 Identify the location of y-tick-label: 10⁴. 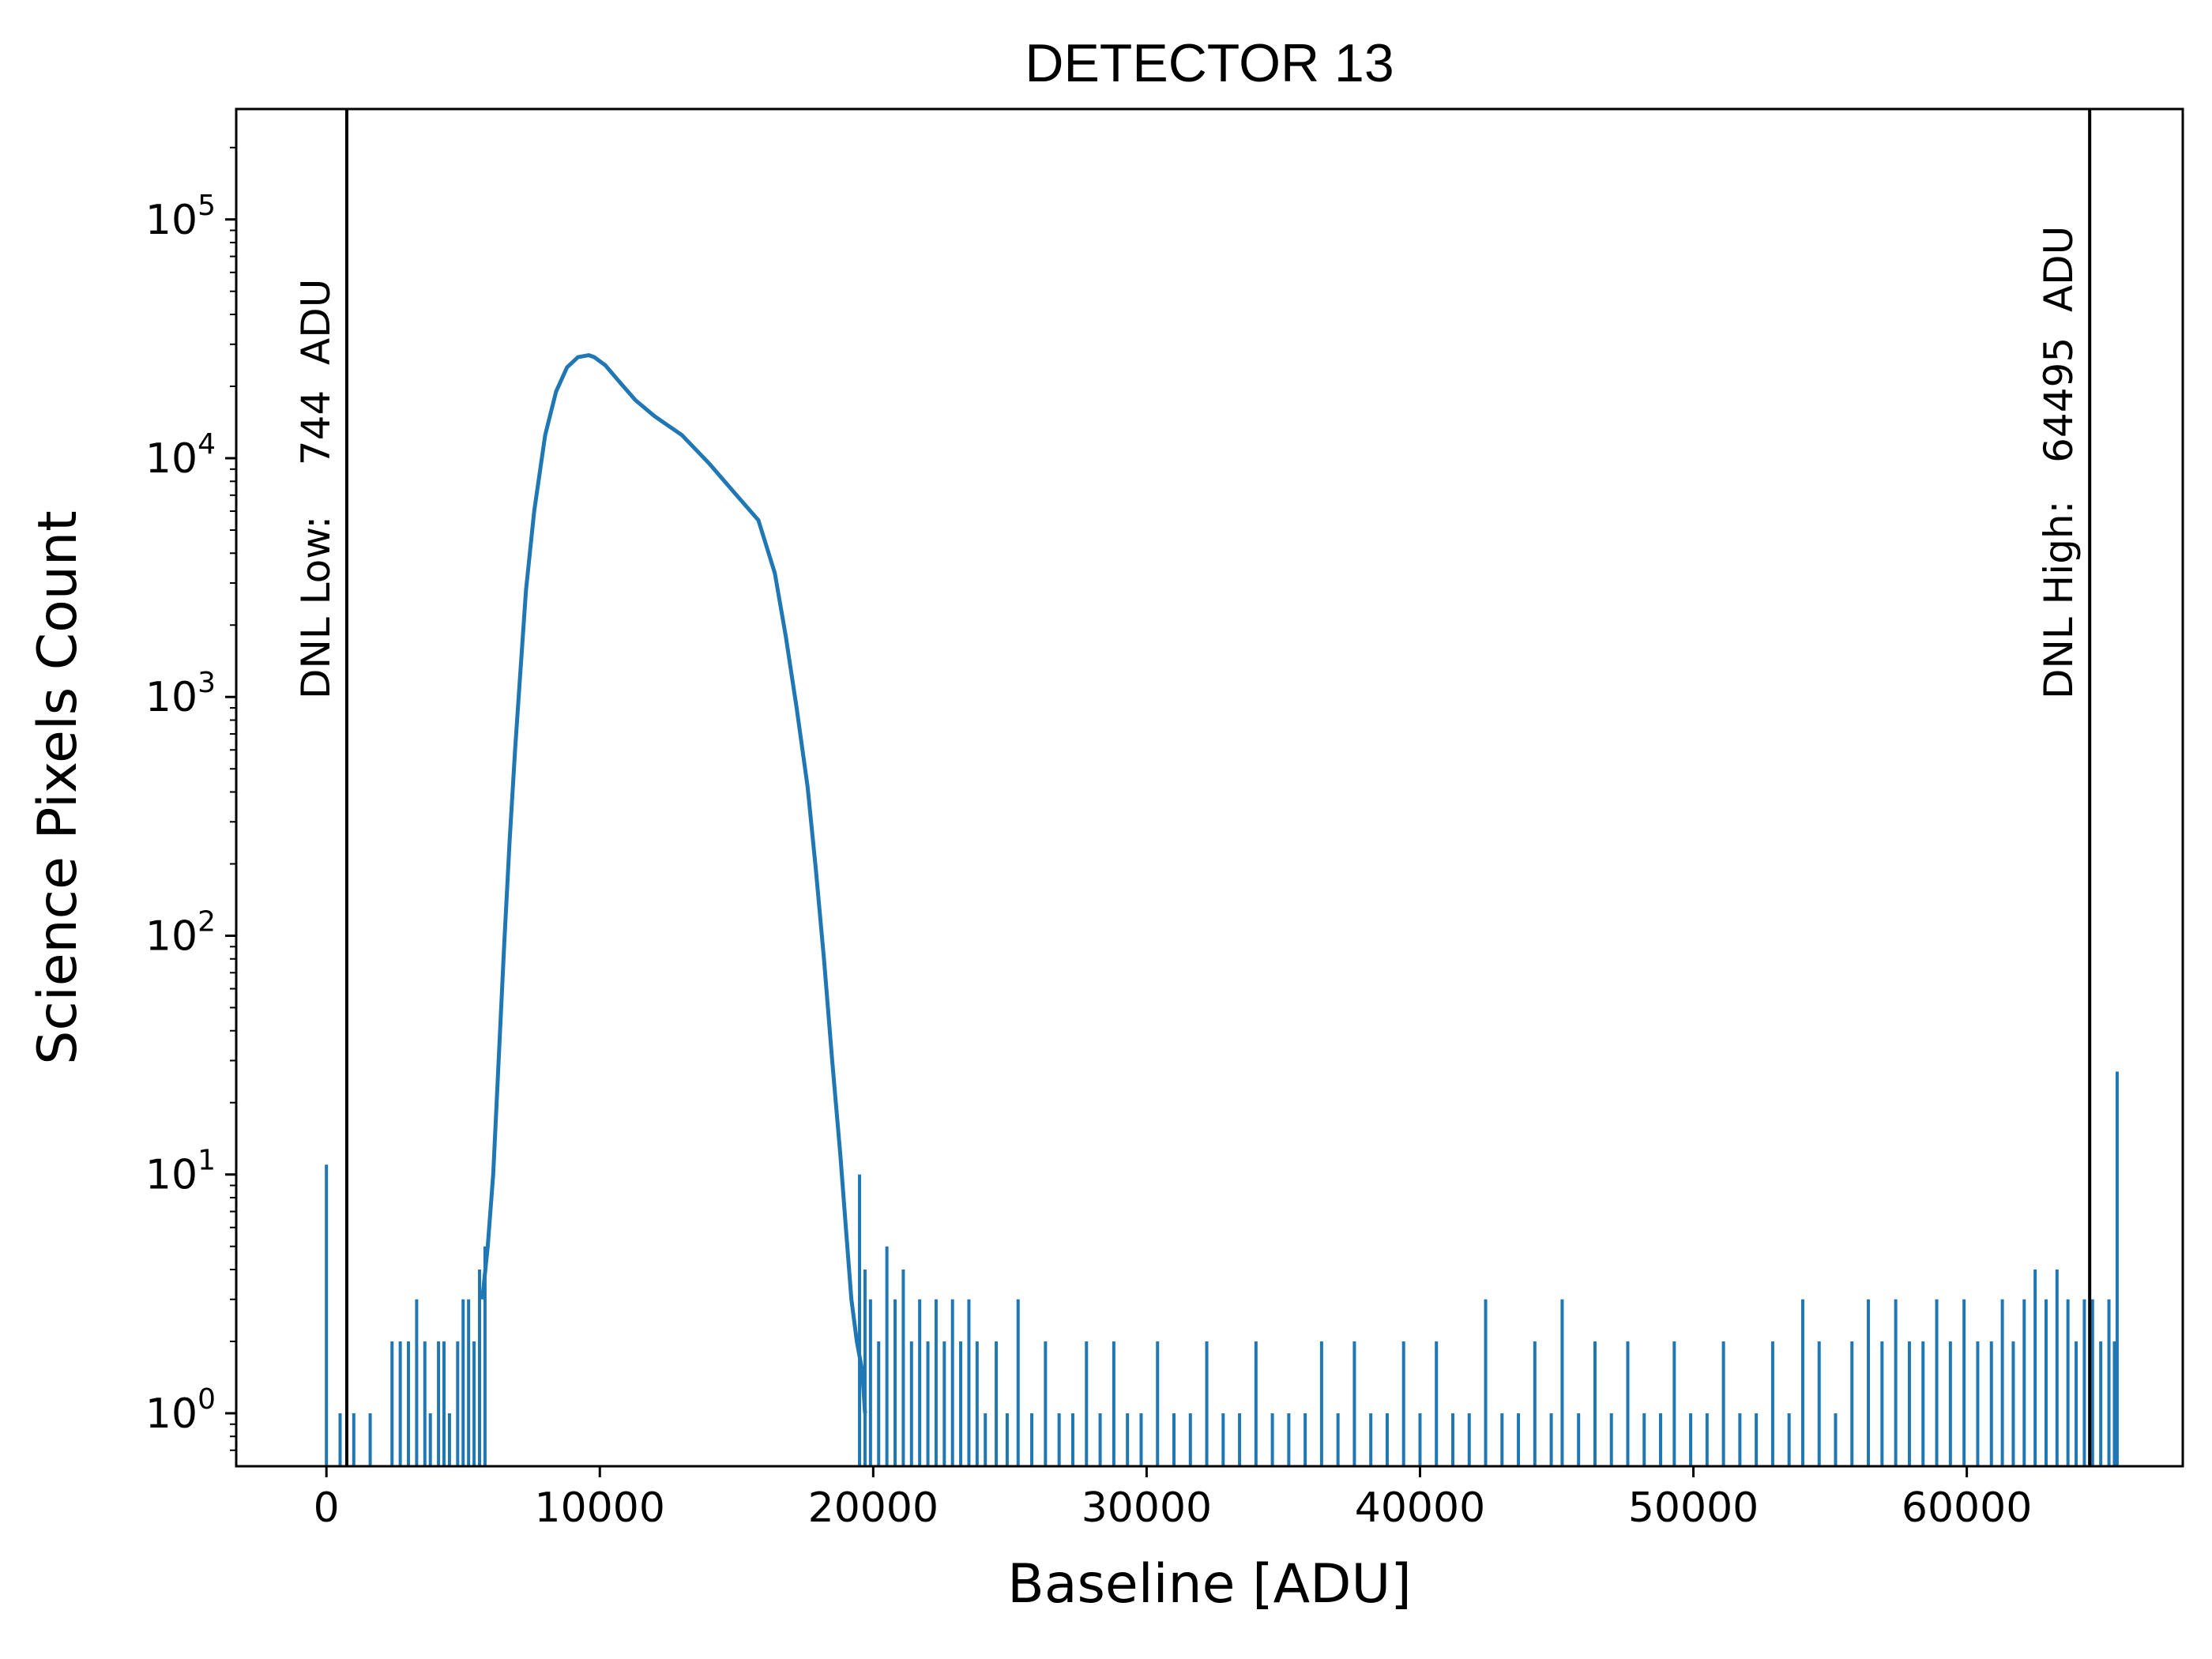
(180, 456).